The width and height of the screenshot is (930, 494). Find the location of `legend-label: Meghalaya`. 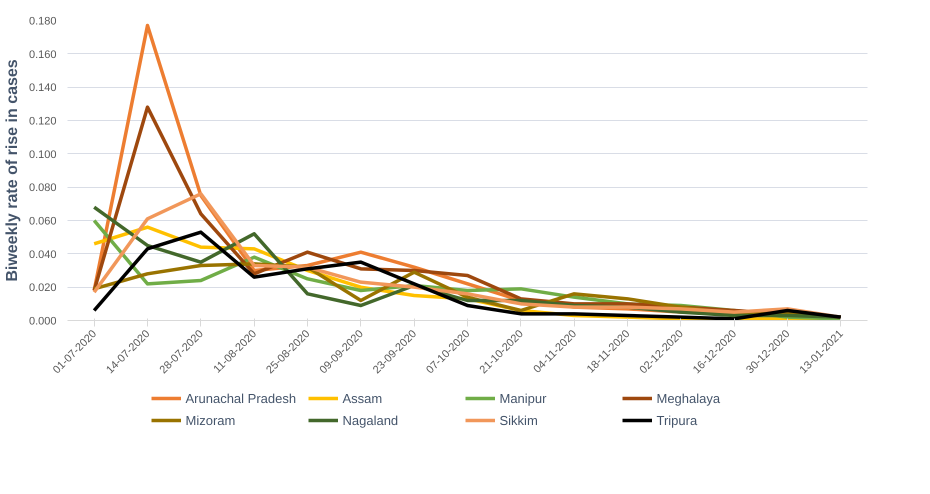

legend-label: Meghalaya is located at coordinates (689, 398).